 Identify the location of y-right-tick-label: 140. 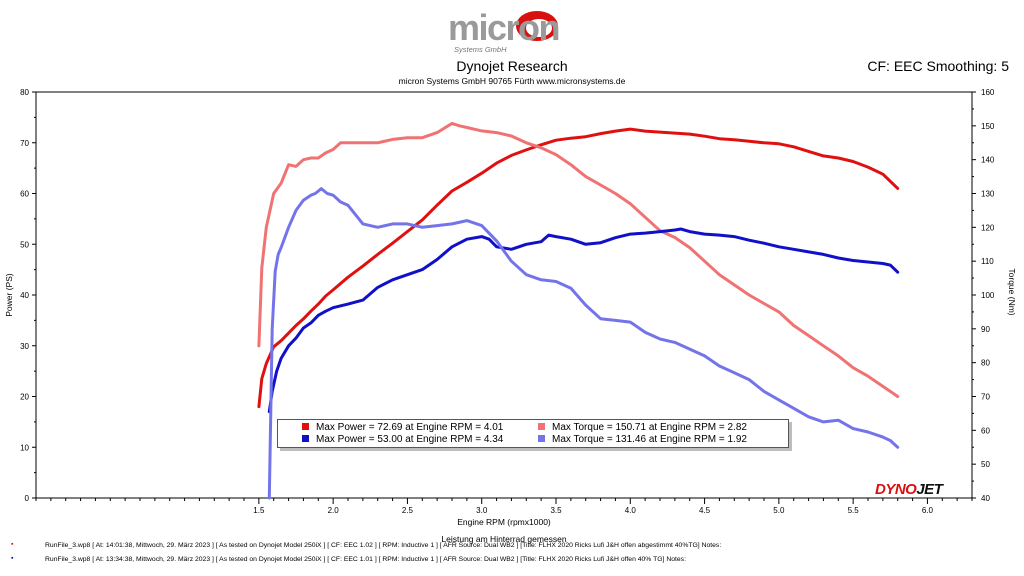
(988, 160).